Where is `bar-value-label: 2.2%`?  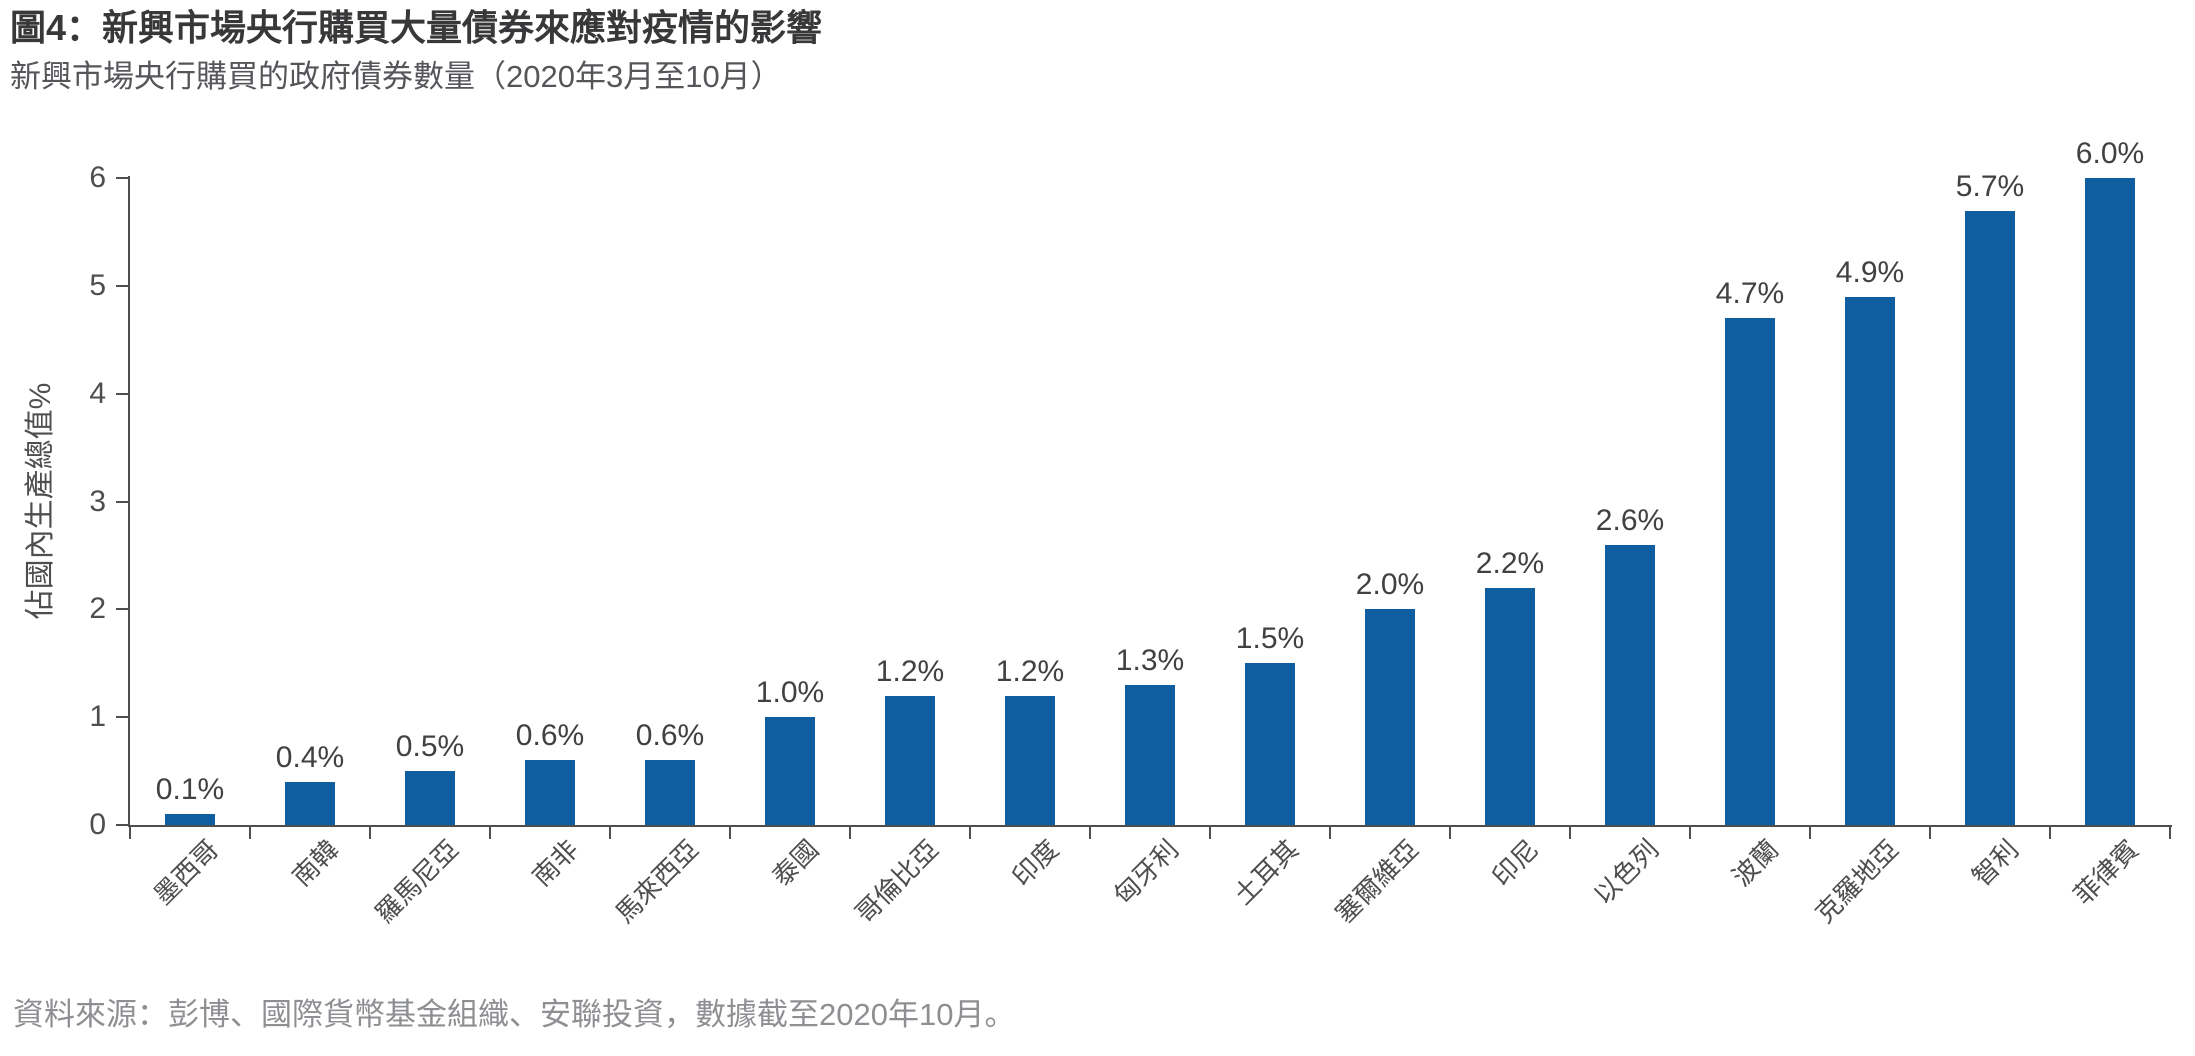 bar-value-label: 2.2% is located at coordinates (1510, 563).